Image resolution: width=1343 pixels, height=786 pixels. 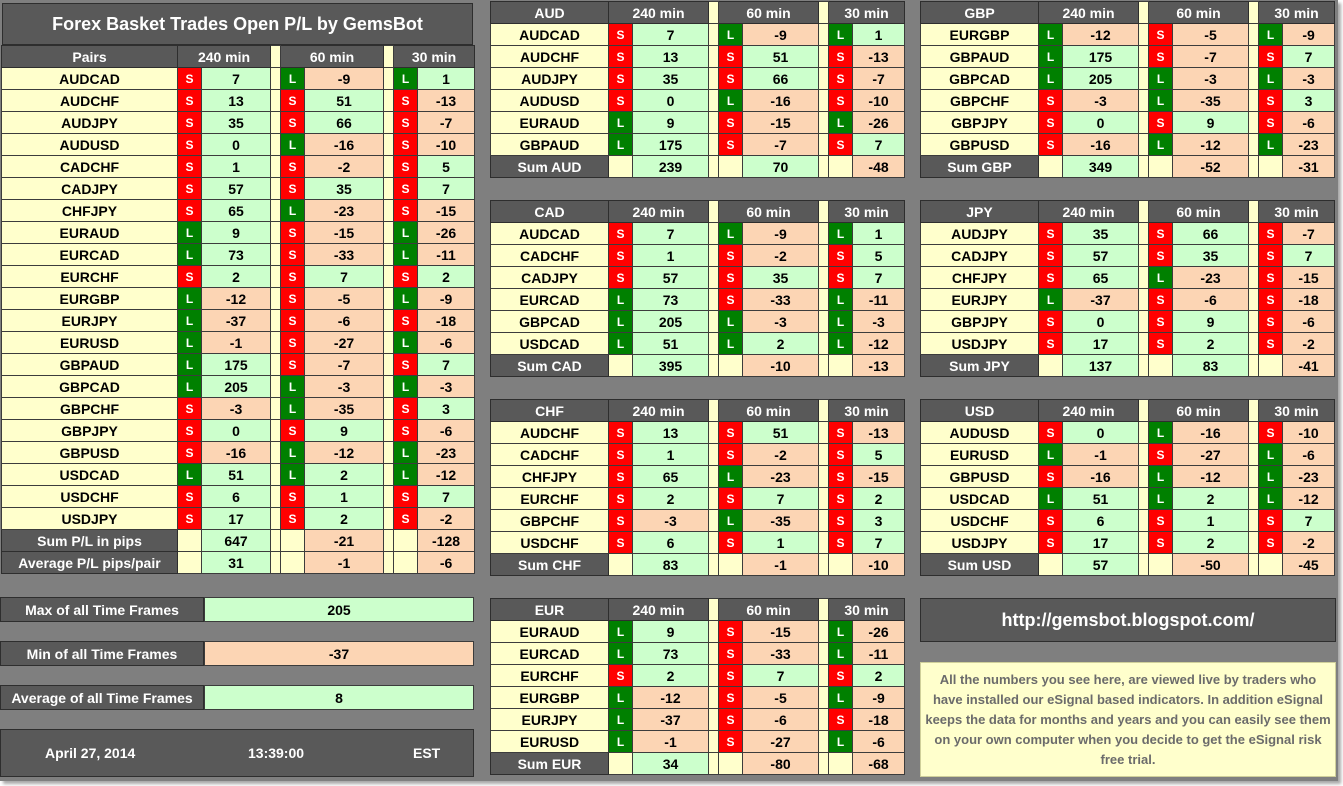 What do you see at coordinates (344, 342) in the screenshot?
I see `pl-value-60: -27` at bounding box center [344, 342].